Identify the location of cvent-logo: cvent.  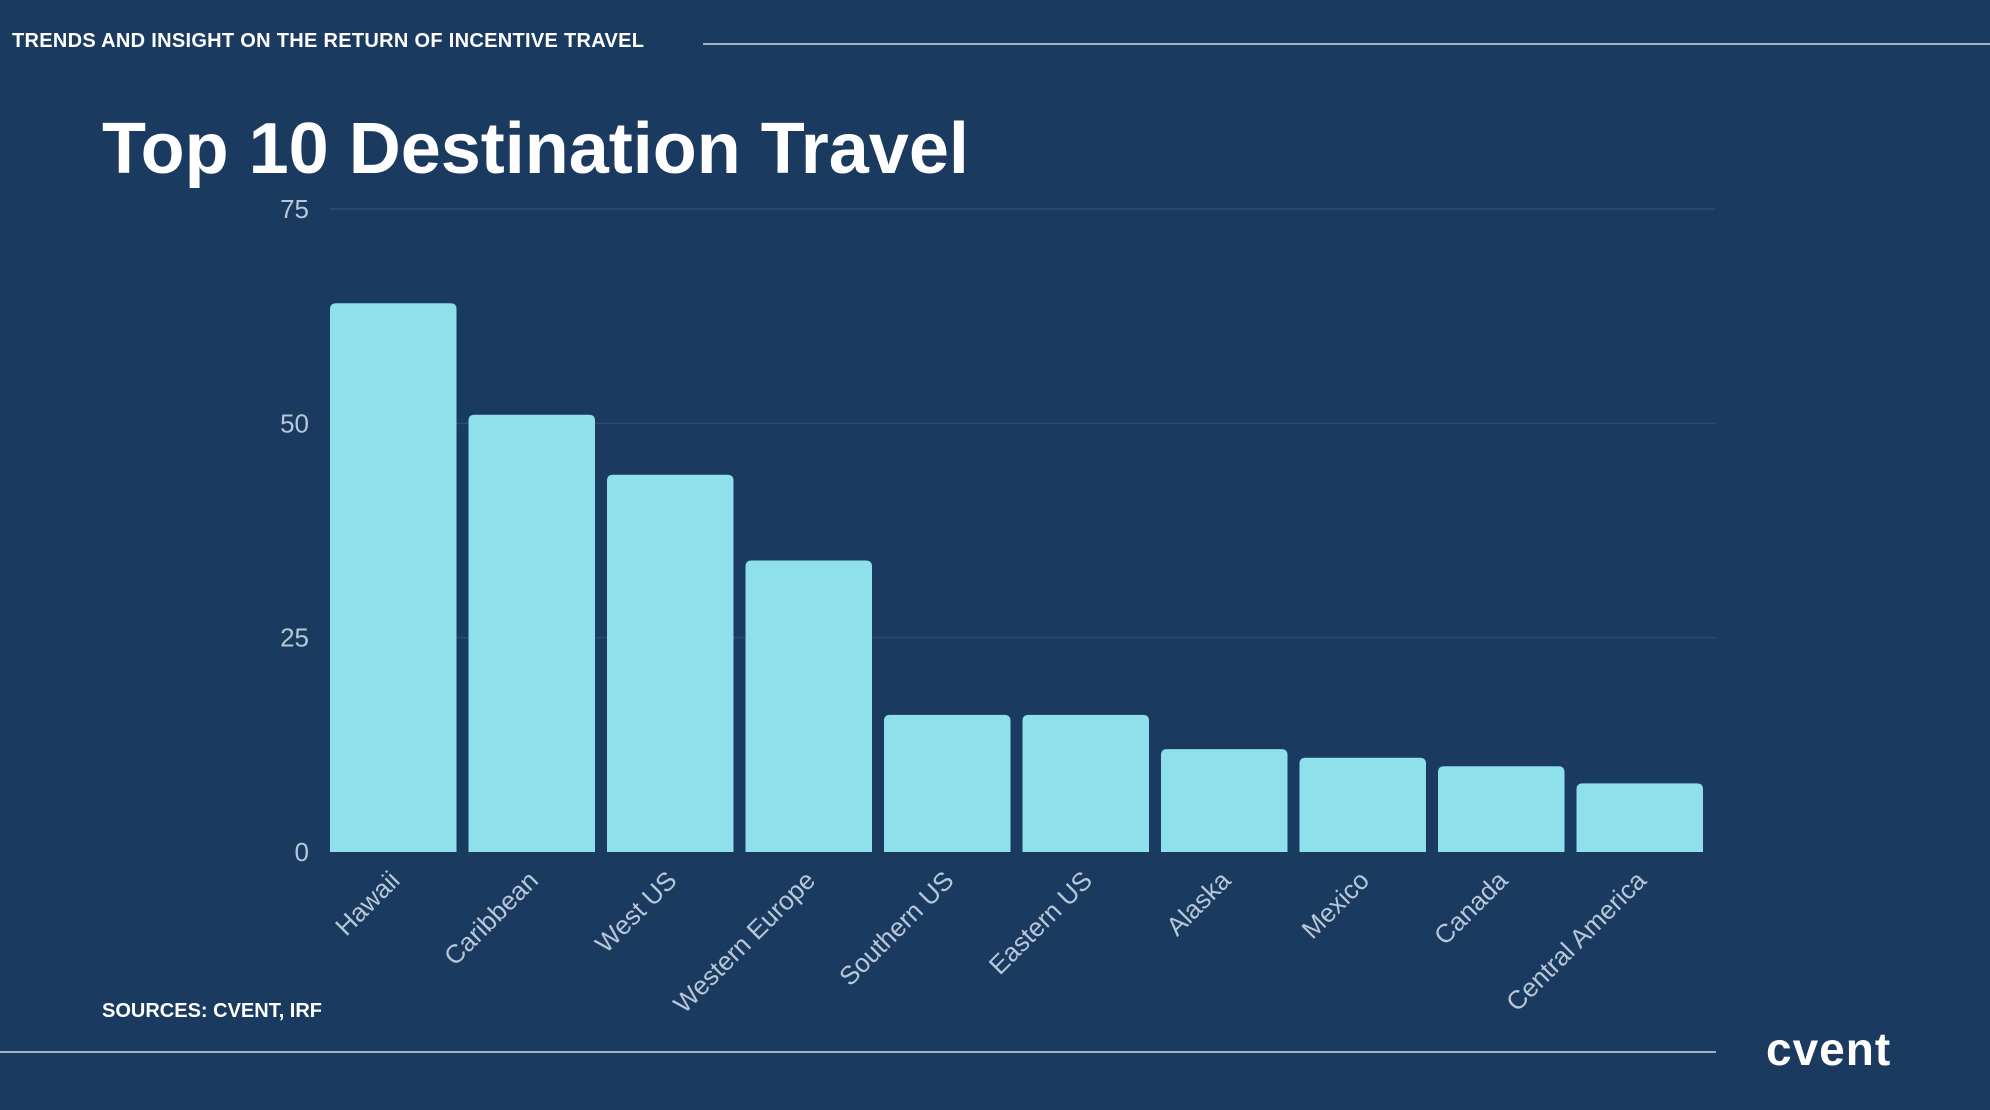
(1829, 1049).